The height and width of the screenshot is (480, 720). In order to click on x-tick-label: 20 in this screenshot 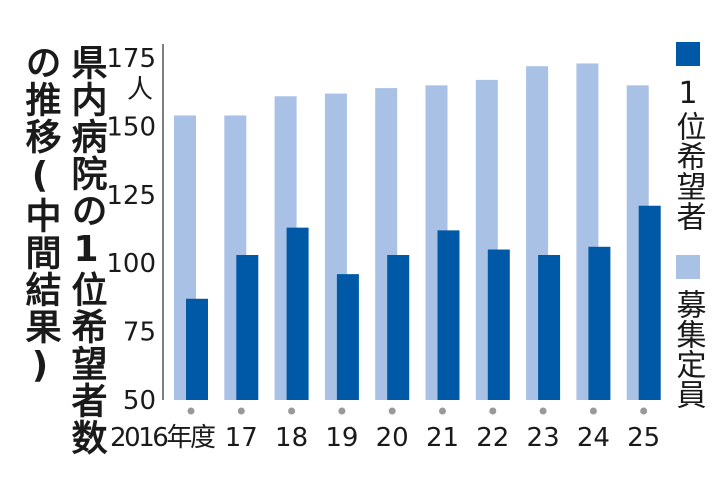, I will do `click(392, 438)`.